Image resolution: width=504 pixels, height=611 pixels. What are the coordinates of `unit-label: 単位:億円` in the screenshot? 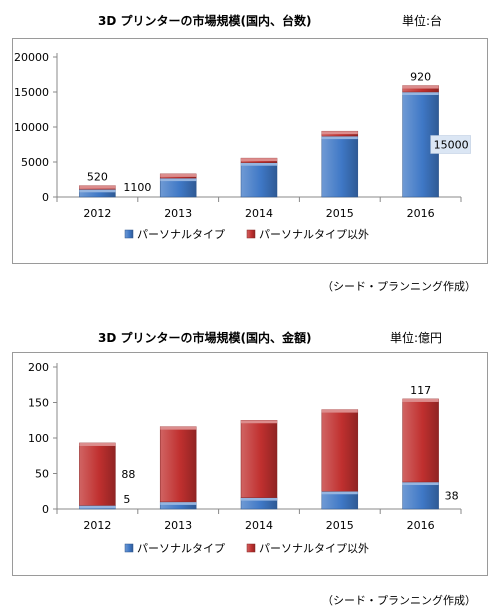 It's located at (416, 338).